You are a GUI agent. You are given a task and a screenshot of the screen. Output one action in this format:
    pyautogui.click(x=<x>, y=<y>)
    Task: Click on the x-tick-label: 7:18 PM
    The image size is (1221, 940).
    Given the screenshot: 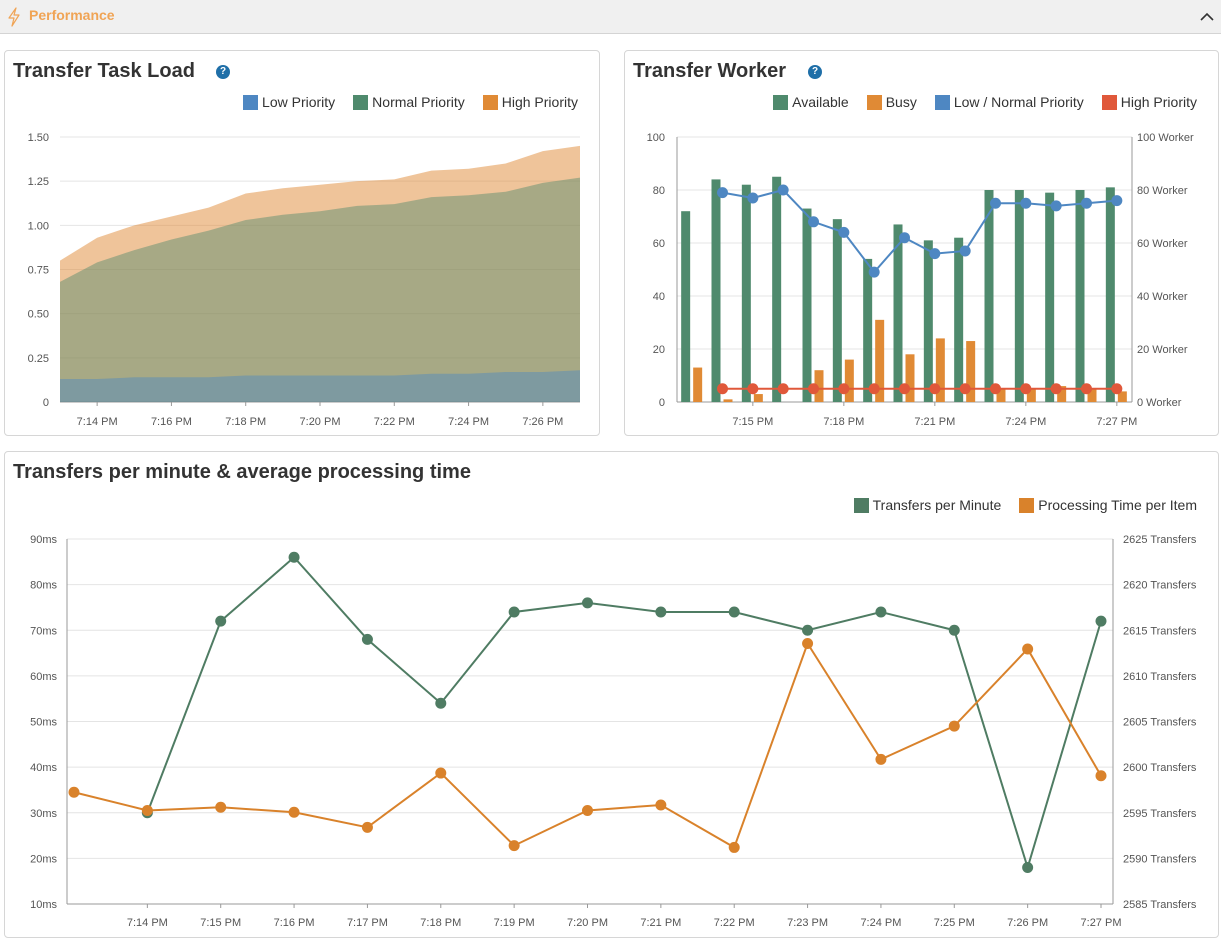 What is the action you would take?
    pyautogui.click(x=245, y=422)
    